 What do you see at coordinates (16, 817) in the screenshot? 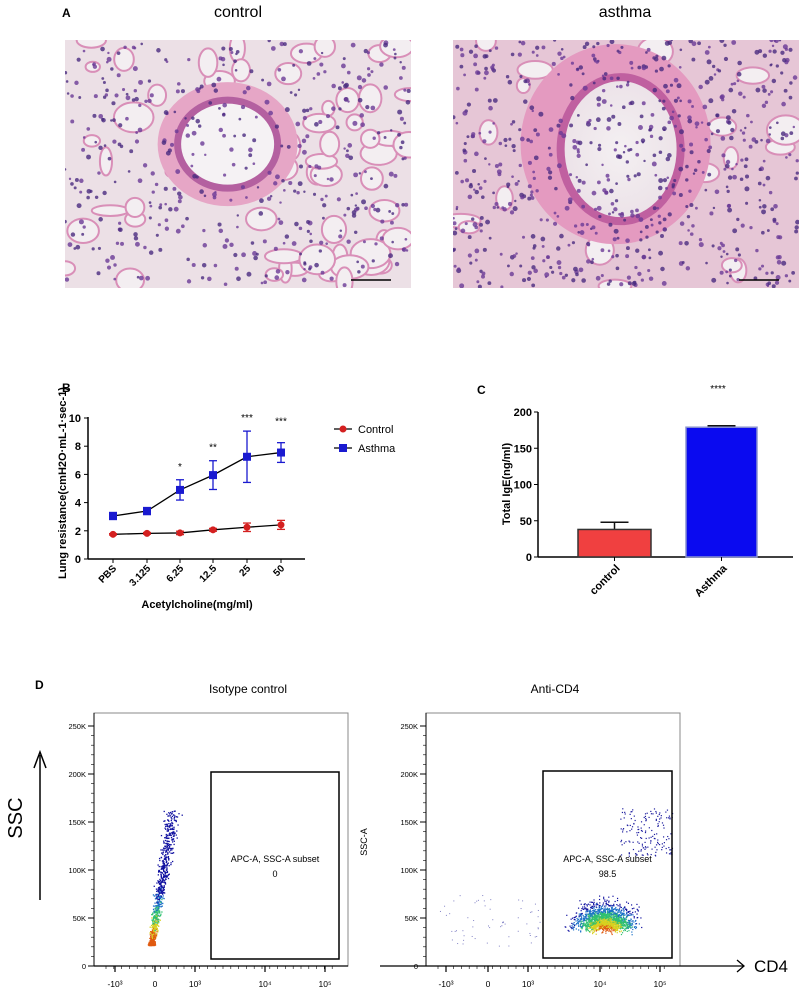
I see `y-axis-title-outer: SSC` at bounding box center [16, 817].